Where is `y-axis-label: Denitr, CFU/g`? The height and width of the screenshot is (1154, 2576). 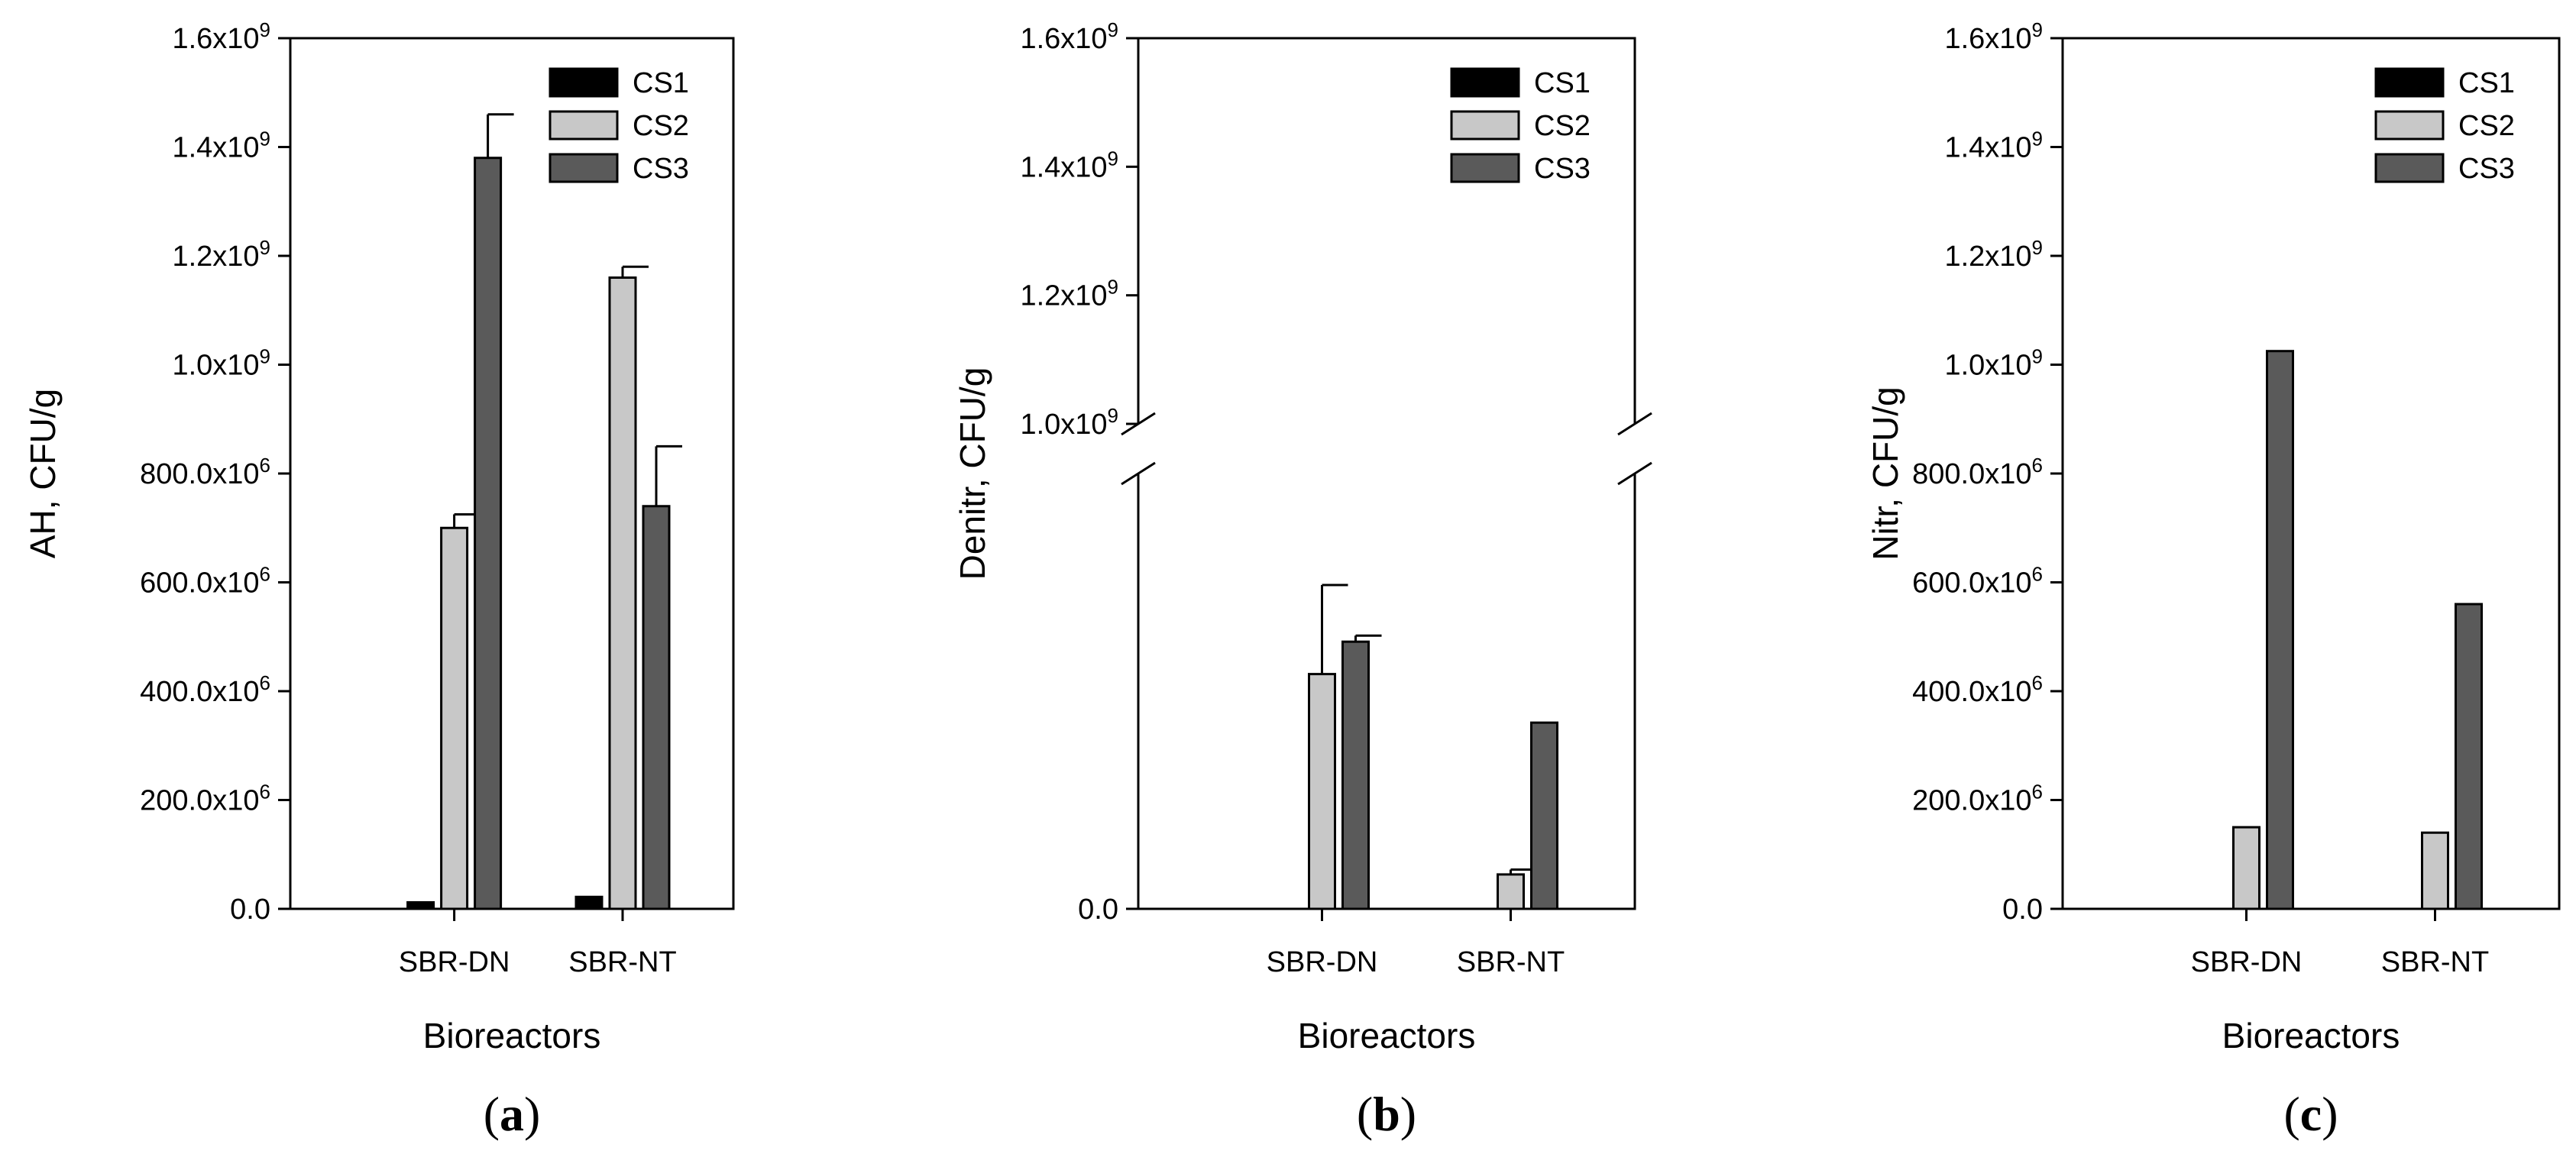 y-axis-label: Denitr, CFU/g is located at coordinates (972, 473).